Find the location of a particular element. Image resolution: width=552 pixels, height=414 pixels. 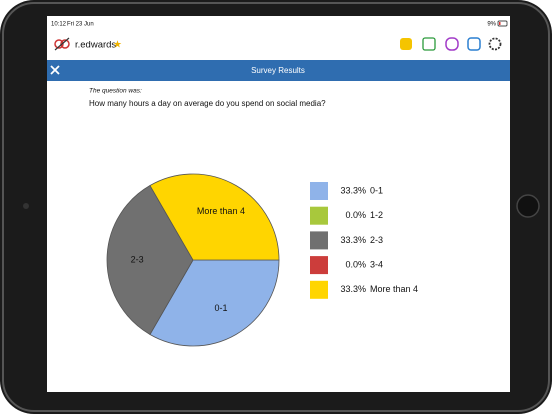

status-date: Fri 23 Jun is located at coordinates (80, 25).